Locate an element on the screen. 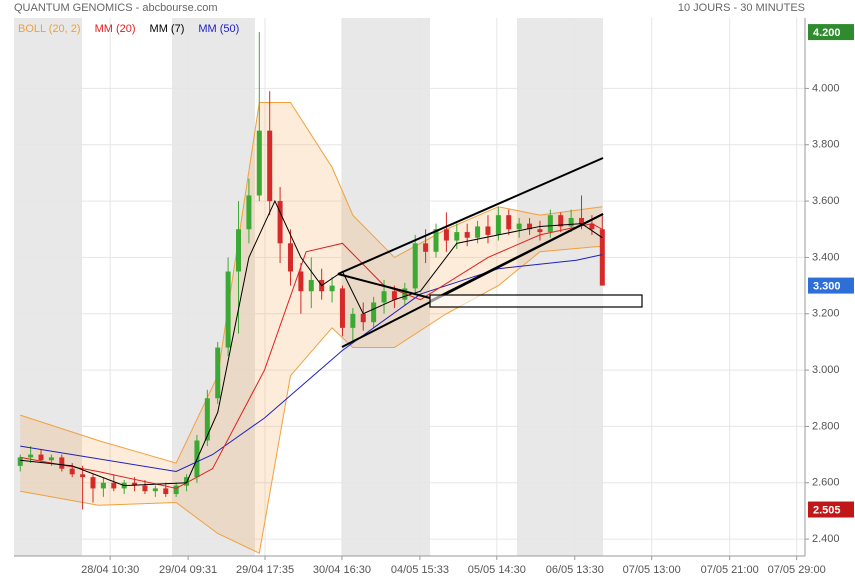 The image size is (855, 585). price-marker-label: 4.200 is located at coordinates (827, 33).